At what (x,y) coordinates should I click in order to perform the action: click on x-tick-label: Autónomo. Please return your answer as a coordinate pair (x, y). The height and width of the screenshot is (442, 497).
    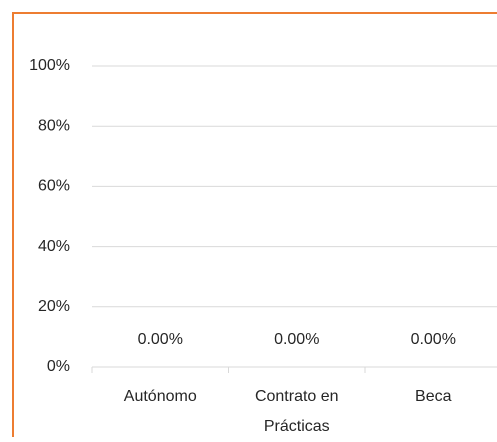
    Looking at the image, I should click on (160, 396).